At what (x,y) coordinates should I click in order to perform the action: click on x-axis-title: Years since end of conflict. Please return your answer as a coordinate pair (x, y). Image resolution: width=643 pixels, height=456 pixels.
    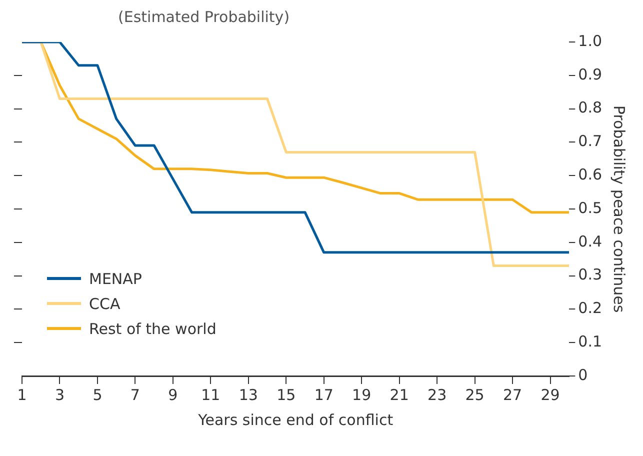
    Looking at the image, I should click on (295, 419).